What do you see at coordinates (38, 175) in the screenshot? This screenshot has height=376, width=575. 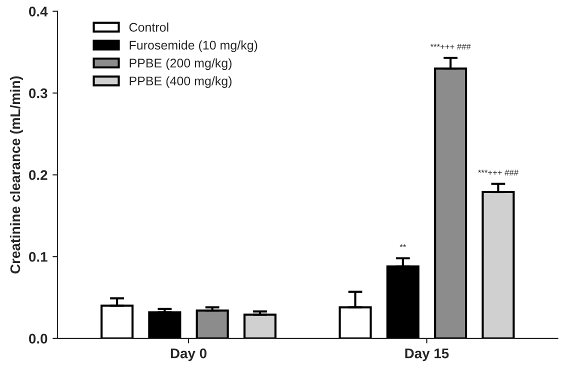 I see `y-tick-label: 0.2` at bounding box center [38, 175].